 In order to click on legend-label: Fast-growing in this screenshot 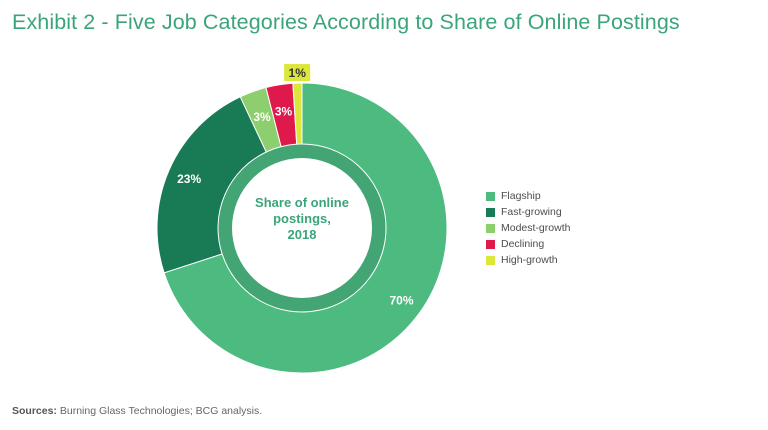, I will do `click(531, 212)`.